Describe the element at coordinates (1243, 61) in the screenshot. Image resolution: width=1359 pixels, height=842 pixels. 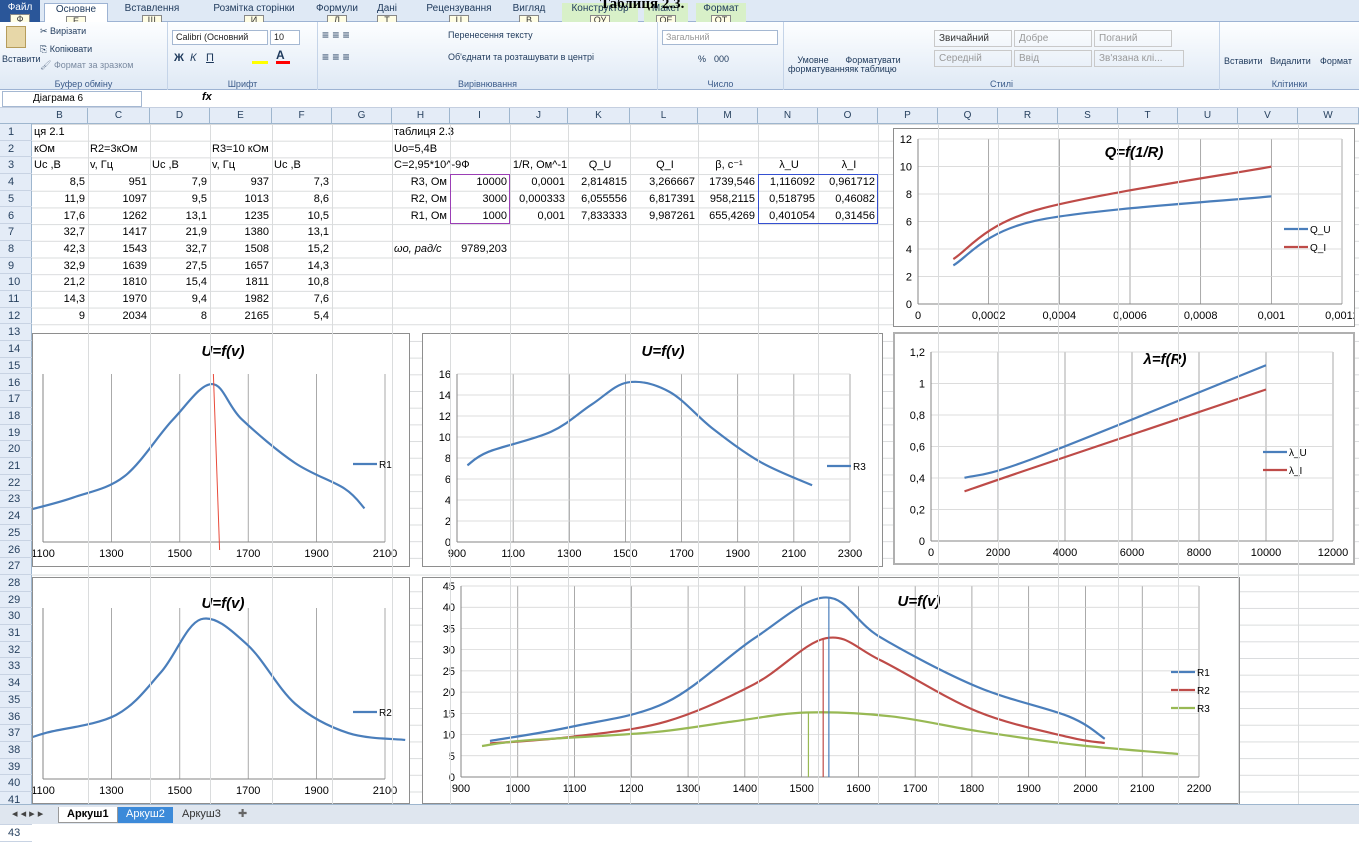
I see `insert-cells-button: Вставити` at that location.